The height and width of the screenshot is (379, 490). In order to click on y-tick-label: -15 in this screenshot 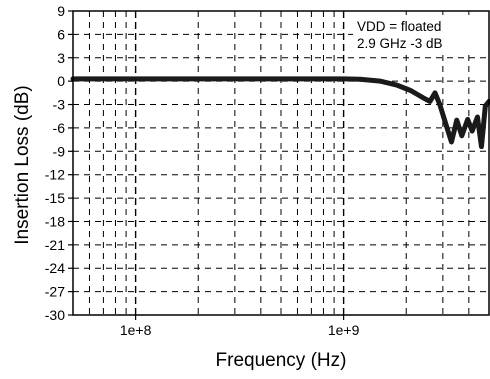, I will do `click(55, 198)`.